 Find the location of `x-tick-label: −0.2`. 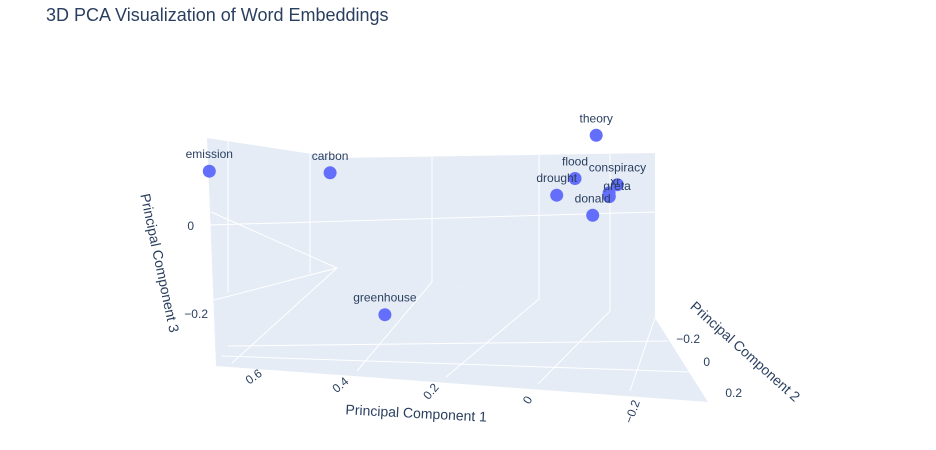

x-tick-label: −0.2 is located at coordinates (632, 411).